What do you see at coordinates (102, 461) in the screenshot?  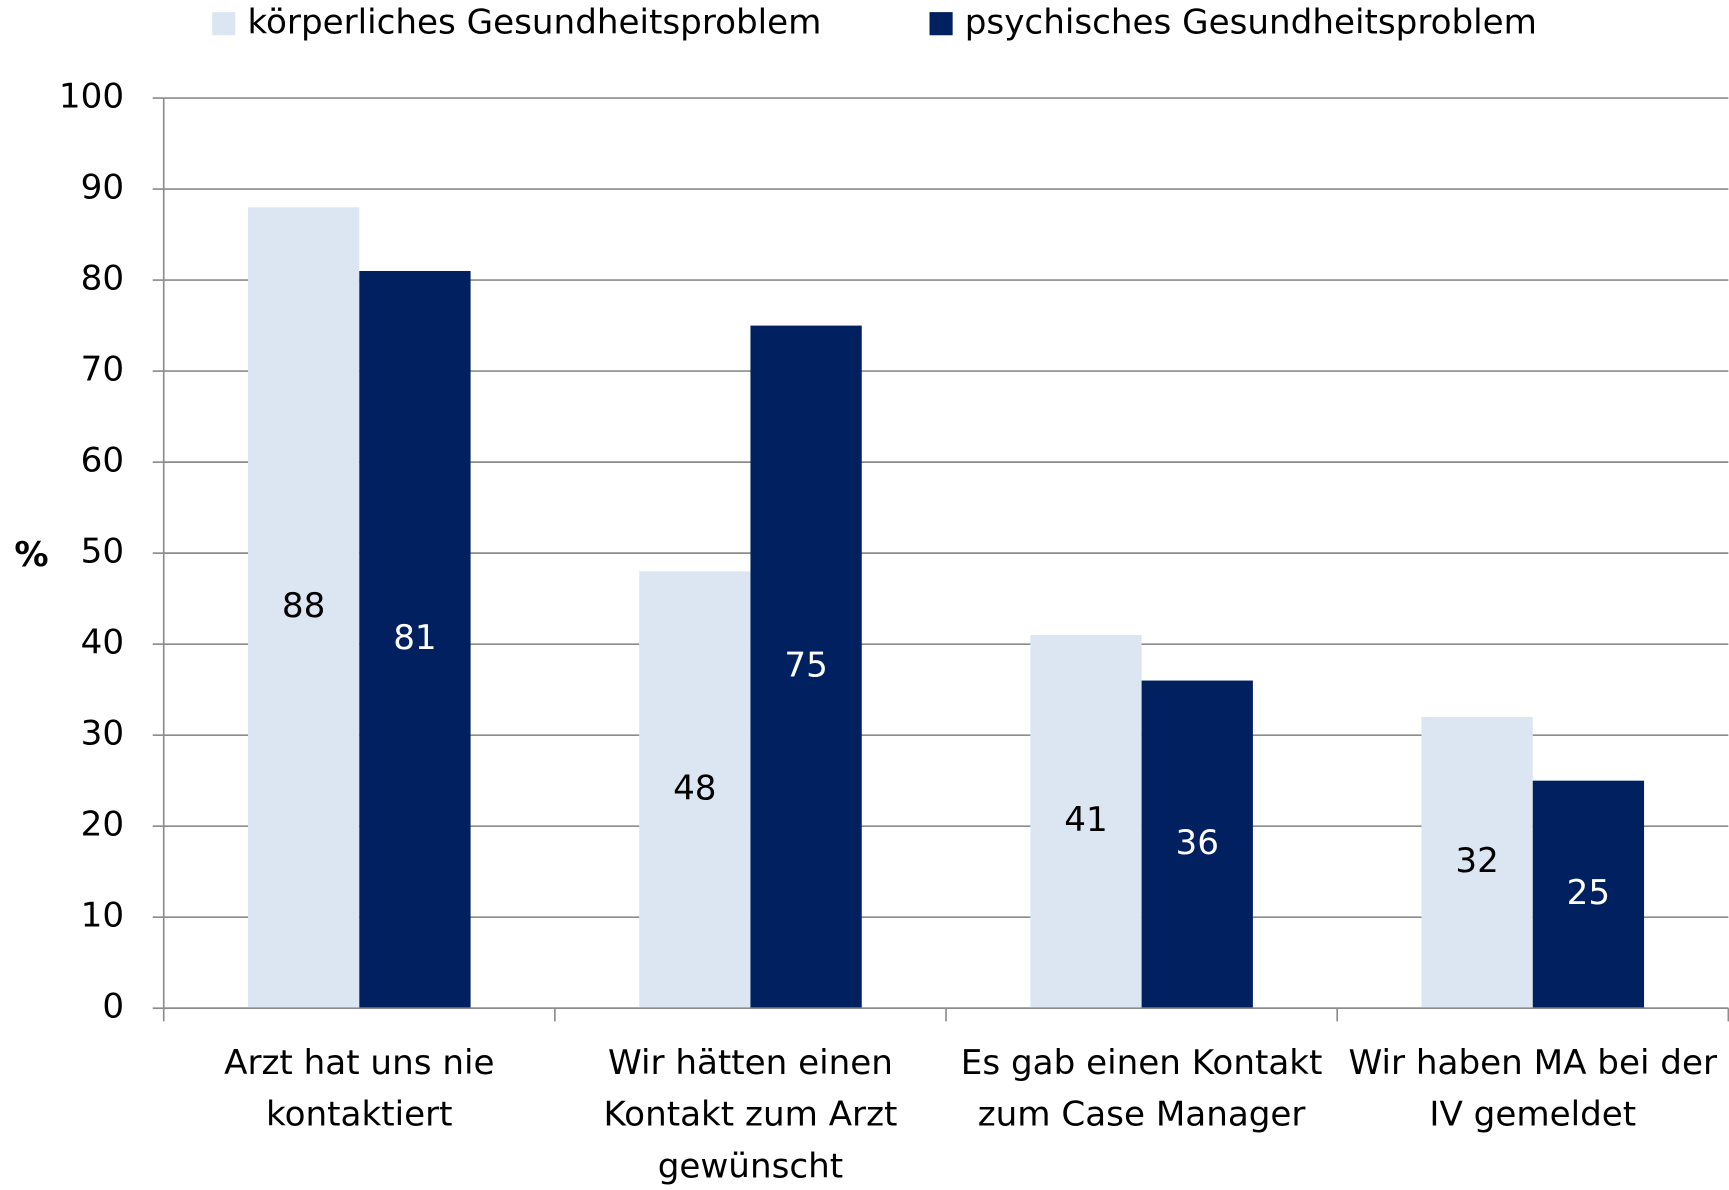 I see `y-tick-label: 60` at bounding box center [102, 461].